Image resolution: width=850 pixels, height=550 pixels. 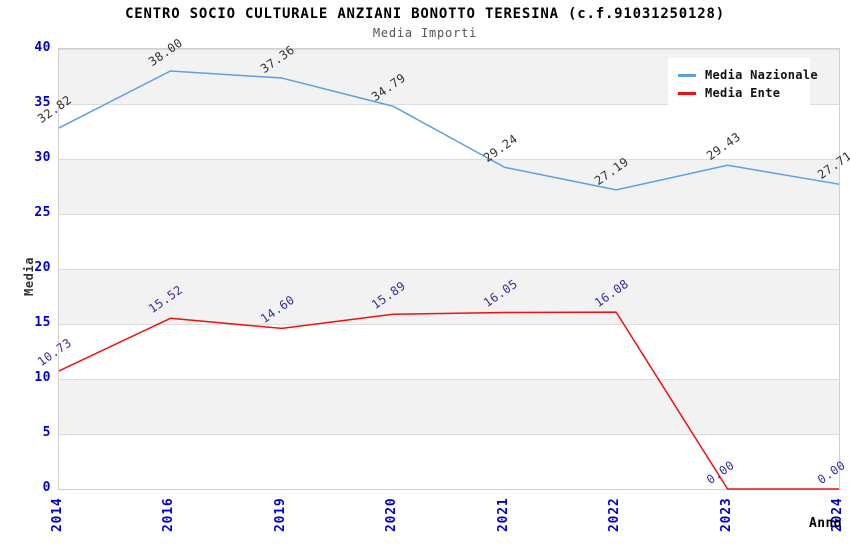 I want to click on y-tick-label: 40, so click(x=42, y=47).